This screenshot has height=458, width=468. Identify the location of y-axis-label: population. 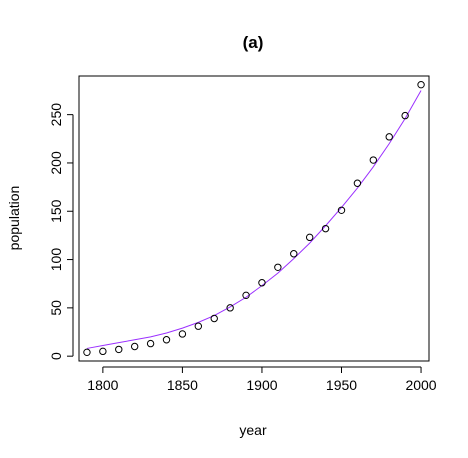
(14, 218).